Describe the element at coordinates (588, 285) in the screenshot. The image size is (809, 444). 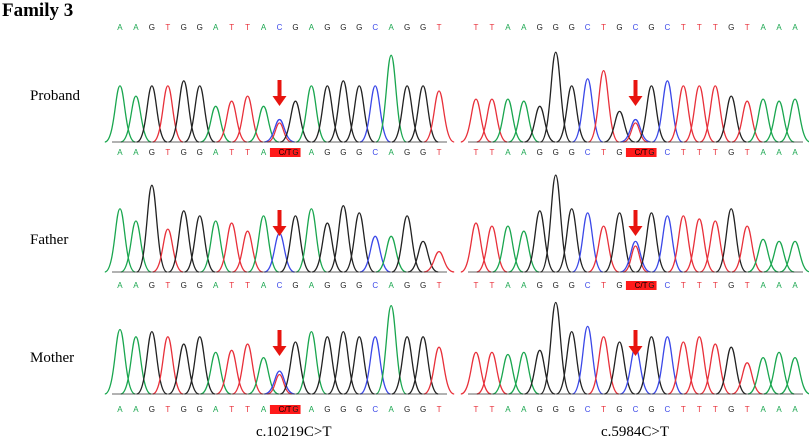
I see `bottom-base-7: C` at that location.